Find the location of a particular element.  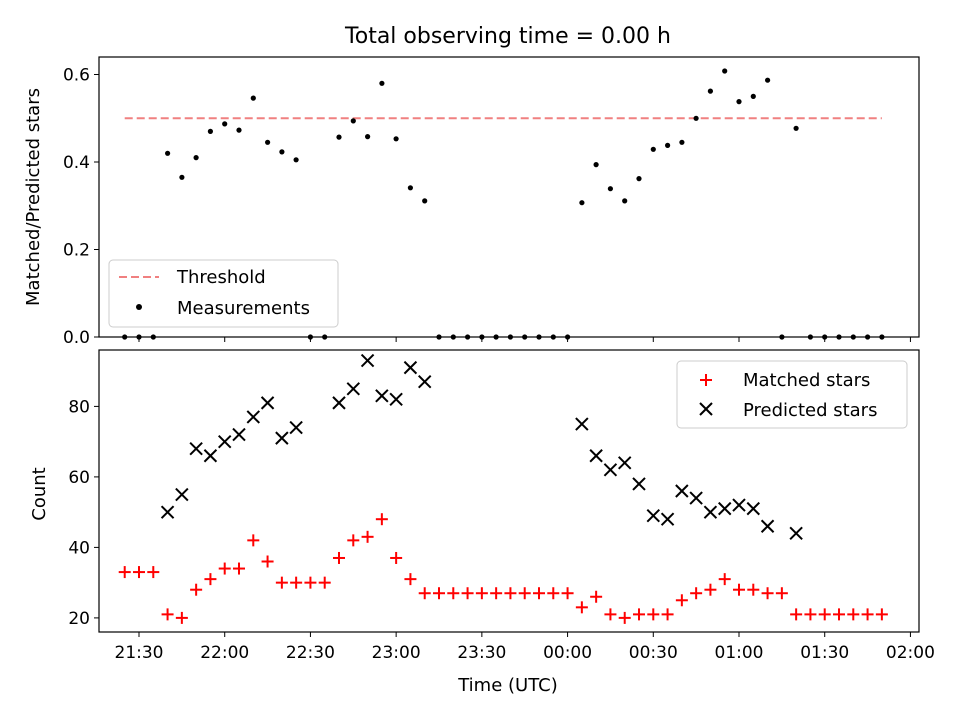

bottom-legend: Matched stars Predicted stars is located at coordinates (792, 394).